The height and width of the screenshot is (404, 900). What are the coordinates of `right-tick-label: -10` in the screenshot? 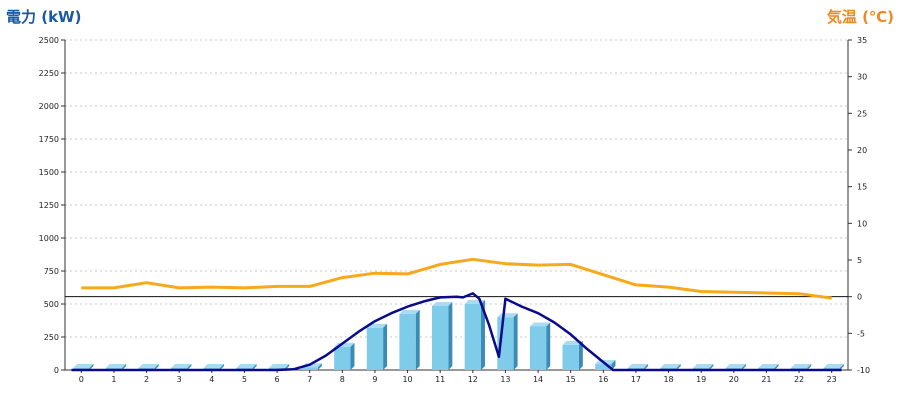 It's located at (863, 370).